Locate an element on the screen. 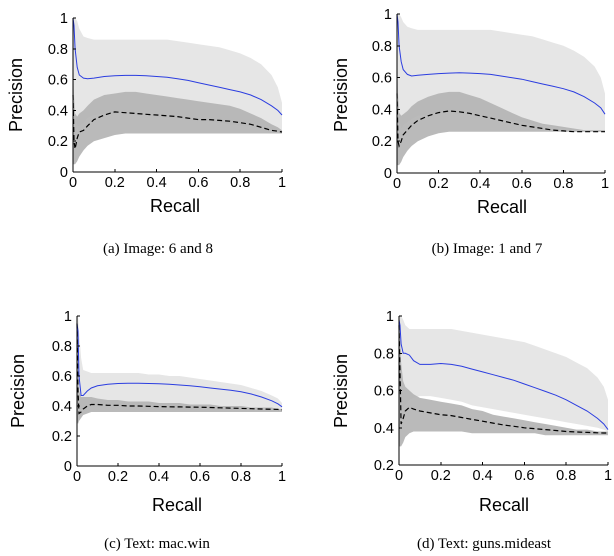  panel-caption: (a) Image: 6 and 8 is located at coordinates (158, 249).